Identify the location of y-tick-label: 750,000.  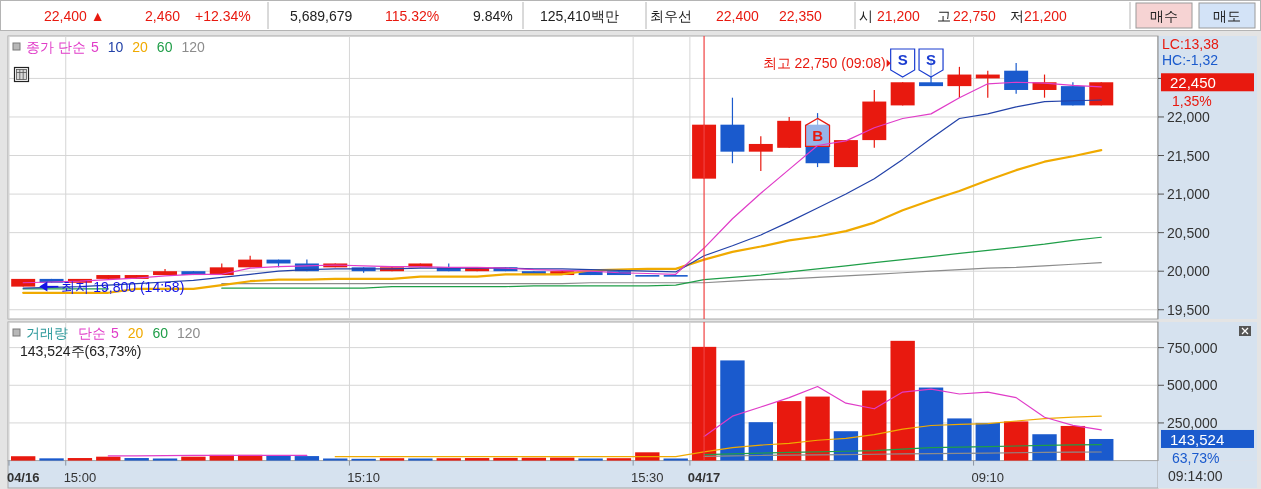
(1192, 347).